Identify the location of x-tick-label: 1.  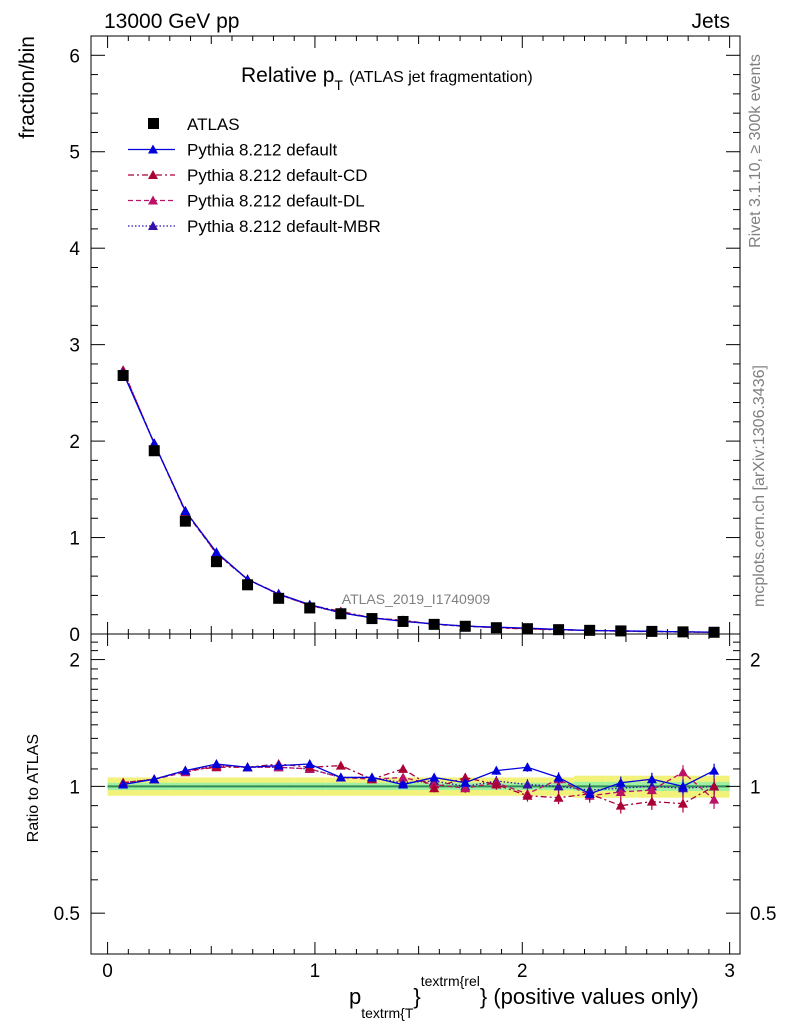
(315, 971).